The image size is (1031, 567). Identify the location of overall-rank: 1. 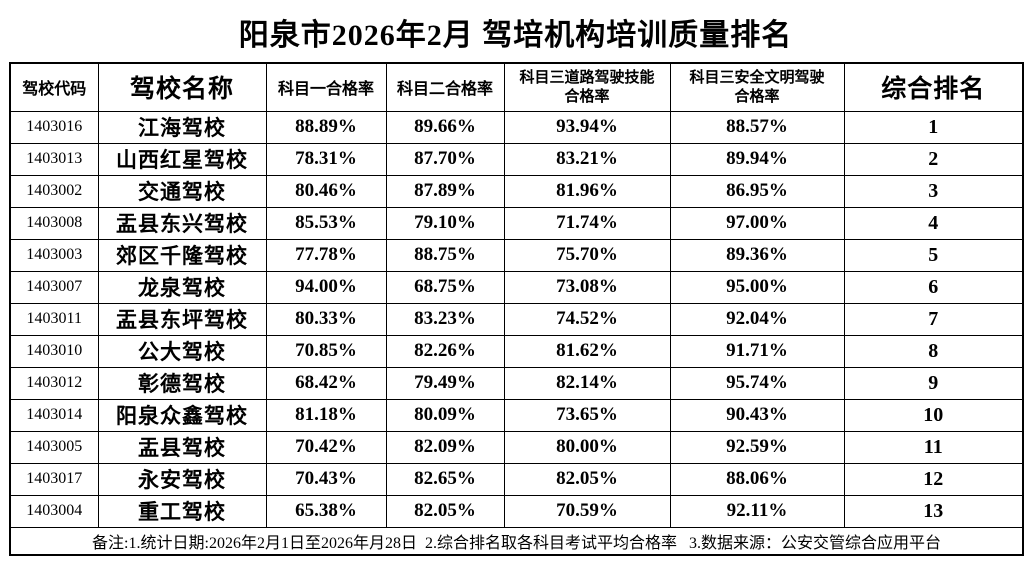
(933, 127).